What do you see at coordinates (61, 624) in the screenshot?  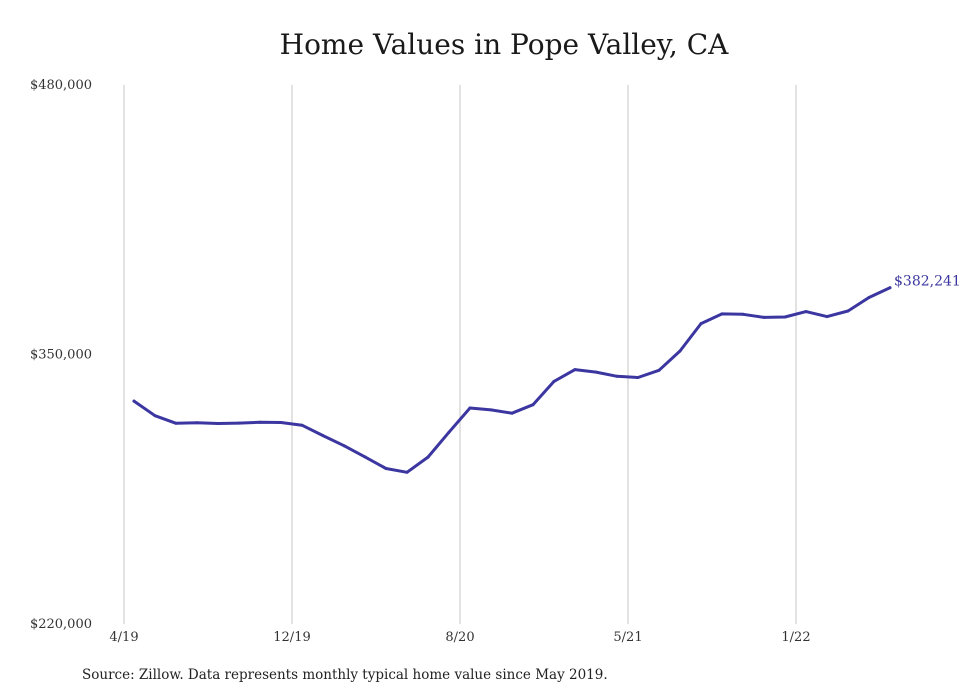 I see `y-tick-label: $220,000` at bounding box center [61, 624].